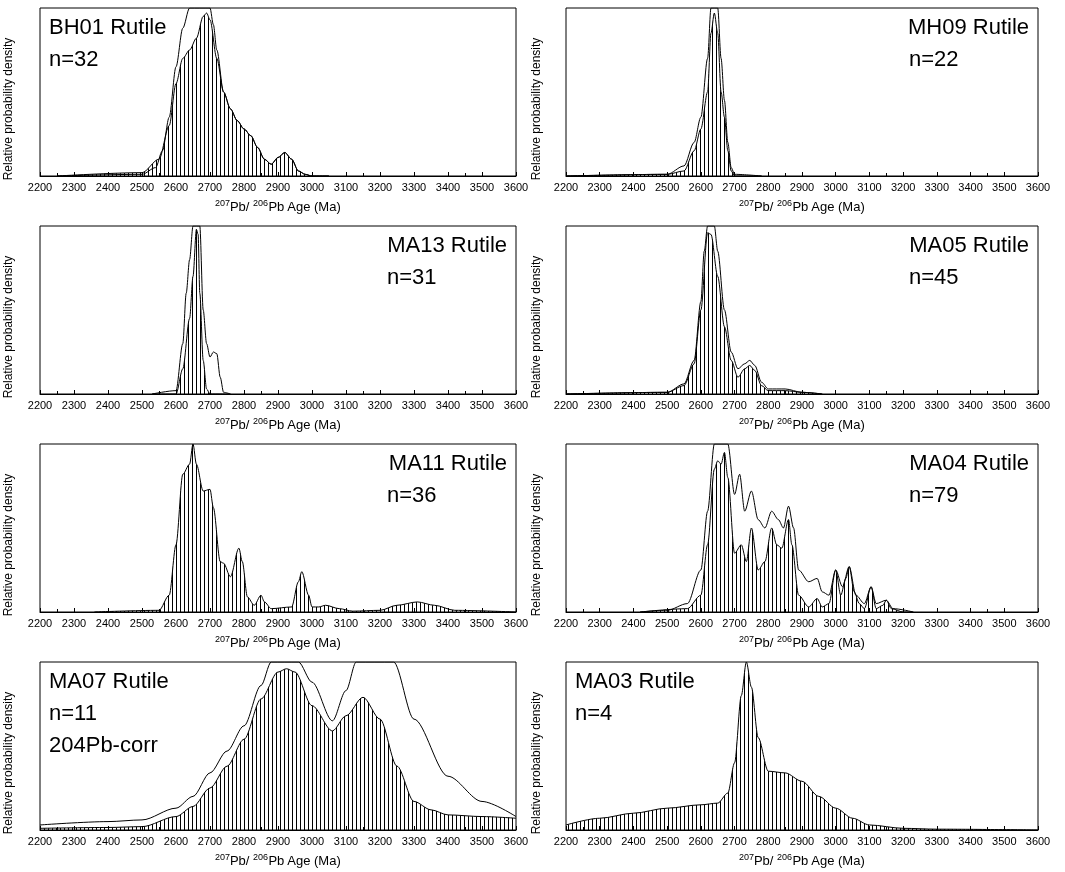  Describe the element at coordinates (73, 712) in the screenshot. I see `annotation: n=11` at that location.